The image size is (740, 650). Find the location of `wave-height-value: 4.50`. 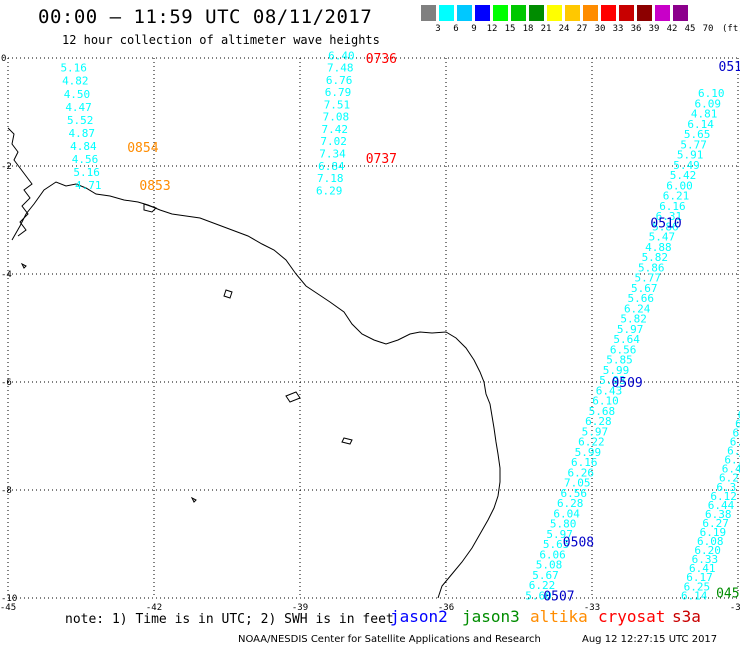

wave-height-value: 4.50 is located at coordinates (77, 94).